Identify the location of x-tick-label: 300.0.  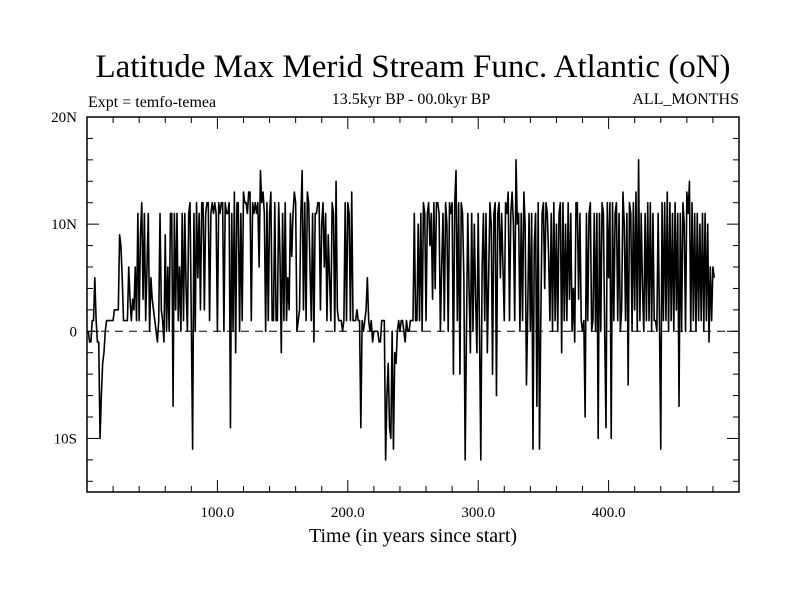
(478, 513).